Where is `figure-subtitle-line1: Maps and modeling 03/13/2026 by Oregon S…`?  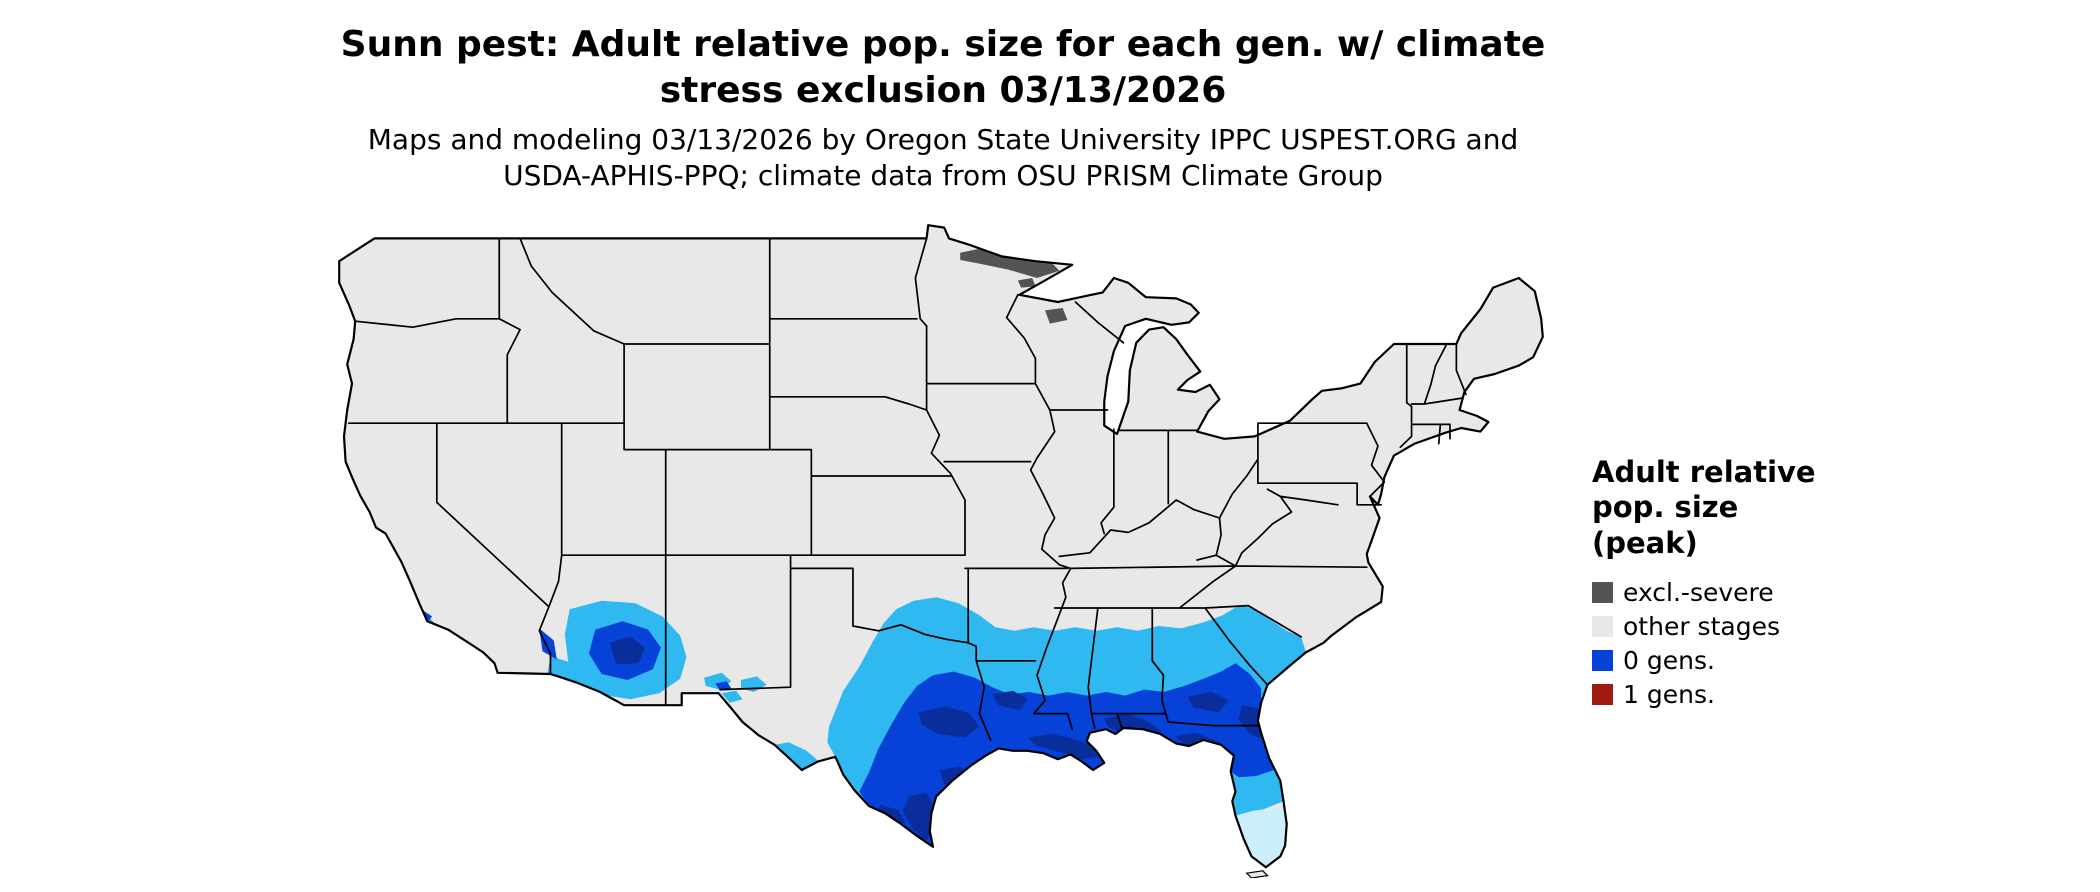
figure-subtitle-line1: Maps and modeling 03/13/2026 by Oregon S… is located at coordinates (943, 139).